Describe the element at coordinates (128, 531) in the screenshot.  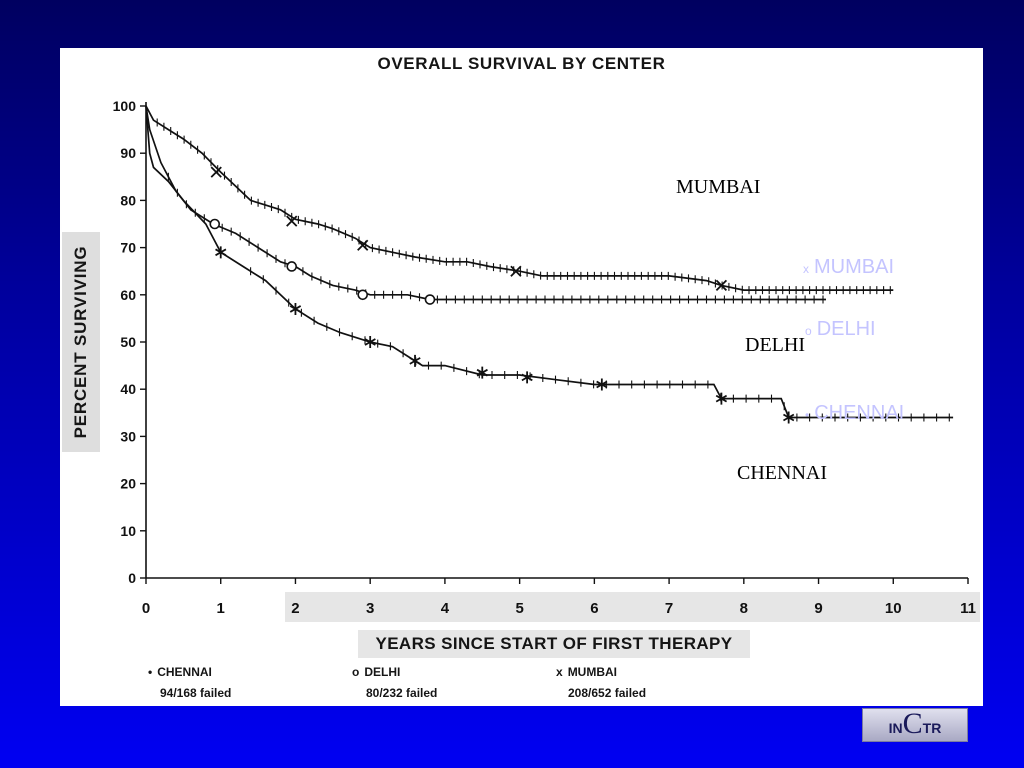
I see `y-tick-label: 10` at that location.